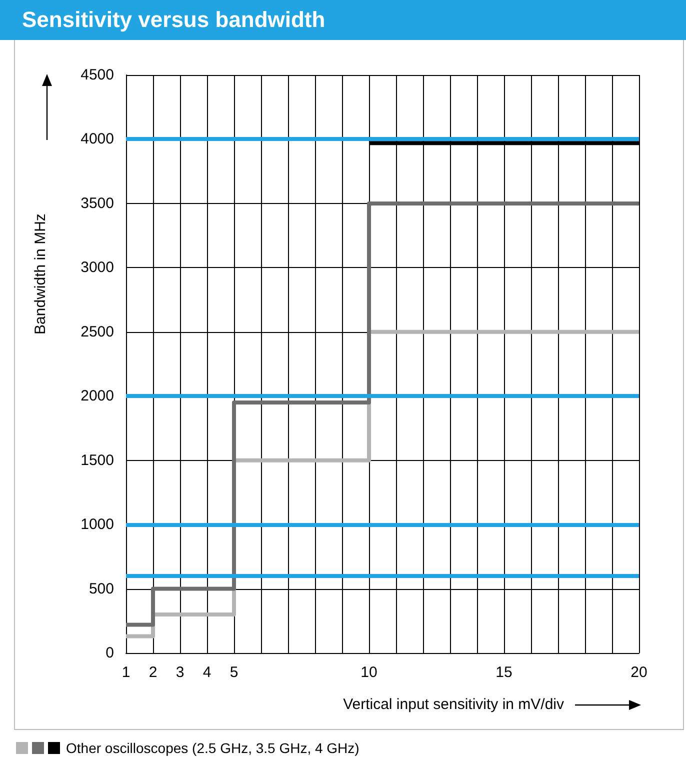 This screenshot has height=770, width=686. I want to click on legend-title: Other oscilloscopes (2.5 GHz, 3.5 GHz, 4 GHz), so click(213, 748).